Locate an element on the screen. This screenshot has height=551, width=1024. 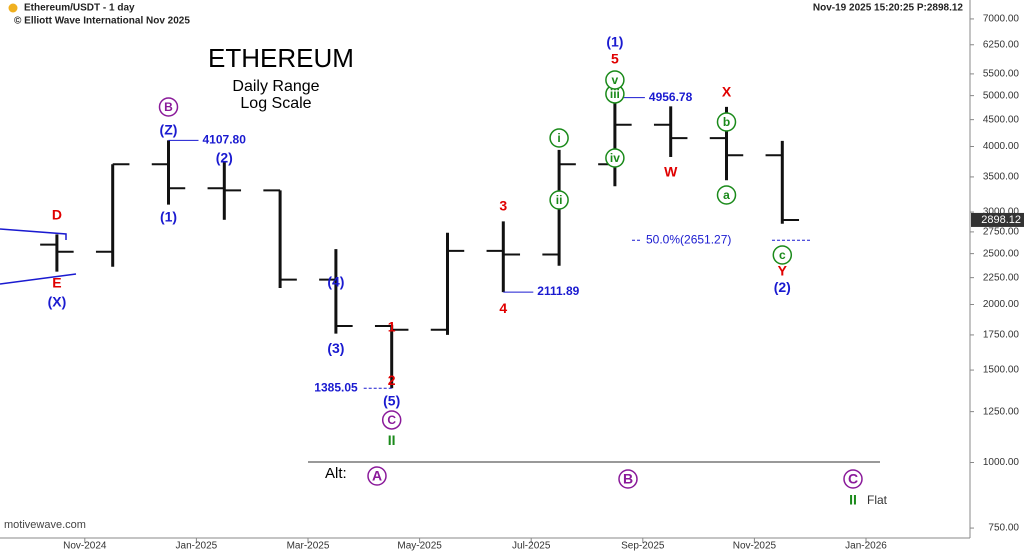
level-label: 4956.78 is located at coordinates (671, 97).